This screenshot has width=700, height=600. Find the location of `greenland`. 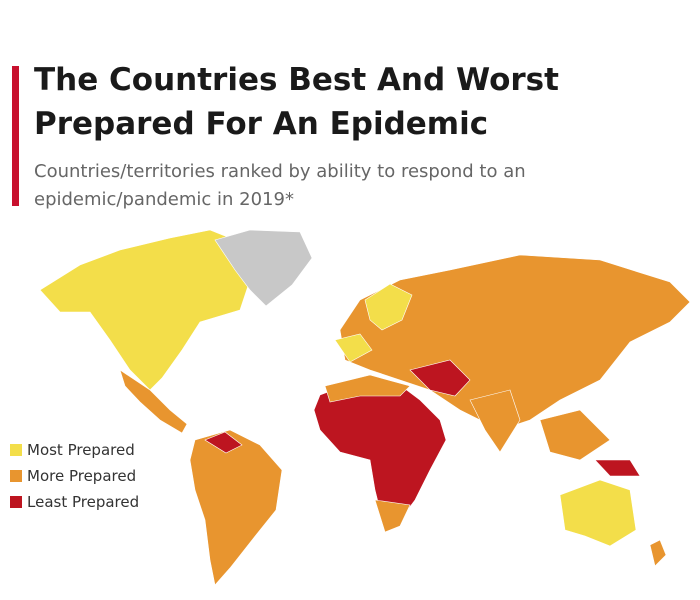

greenland is located at coordinates (263, 268).